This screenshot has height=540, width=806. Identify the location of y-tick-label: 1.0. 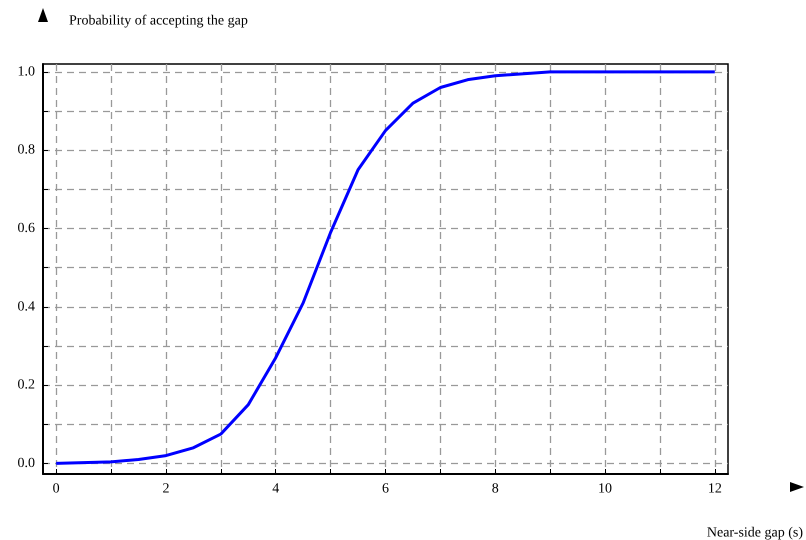
(26, 72).